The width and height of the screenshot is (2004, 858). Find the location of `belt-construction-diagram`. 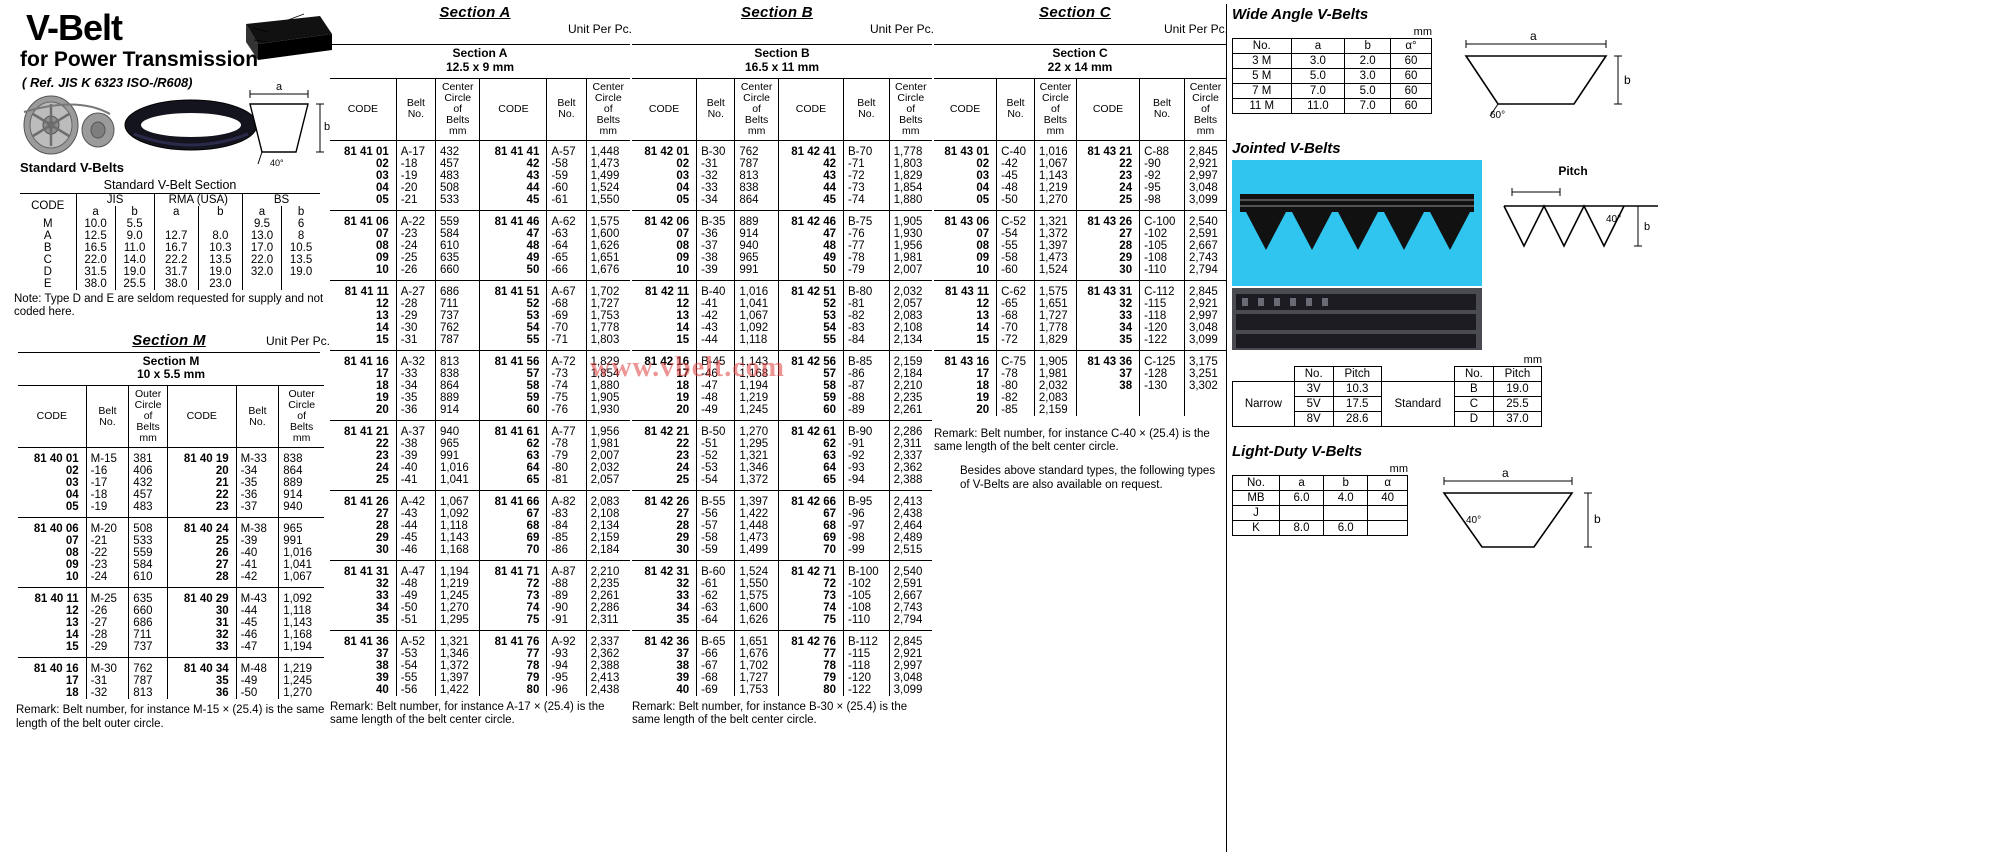

belt-construction-diagram is located at coordinates (289, 36).